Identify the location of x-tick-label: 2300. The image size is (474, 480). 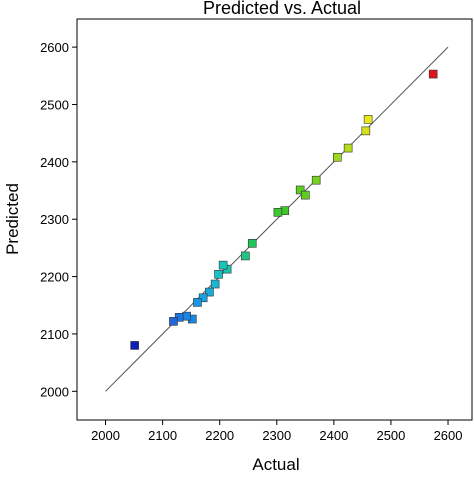
(276, 435).